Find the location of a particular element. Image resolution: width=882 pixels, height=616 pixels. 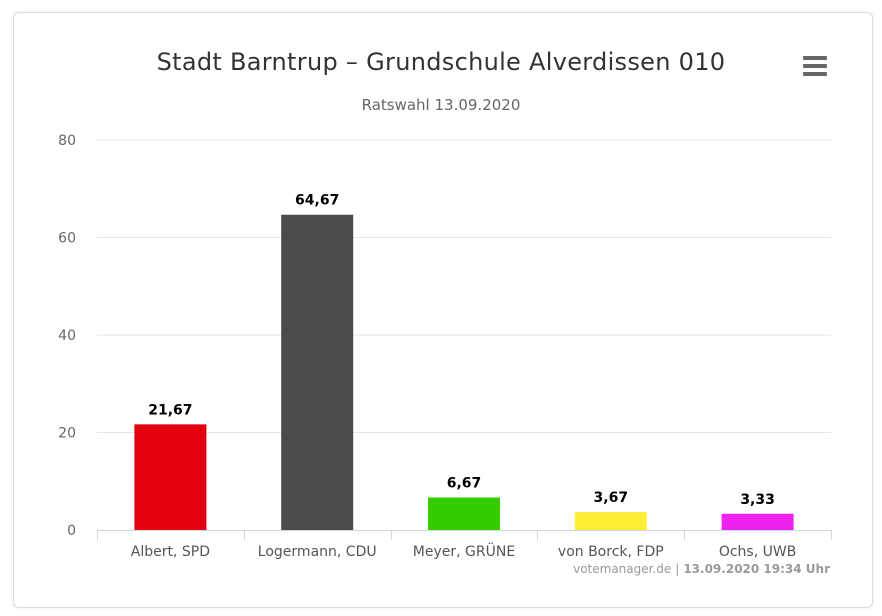

x-tick-label: Ochs, UWB is located at coordinates (757, 552).